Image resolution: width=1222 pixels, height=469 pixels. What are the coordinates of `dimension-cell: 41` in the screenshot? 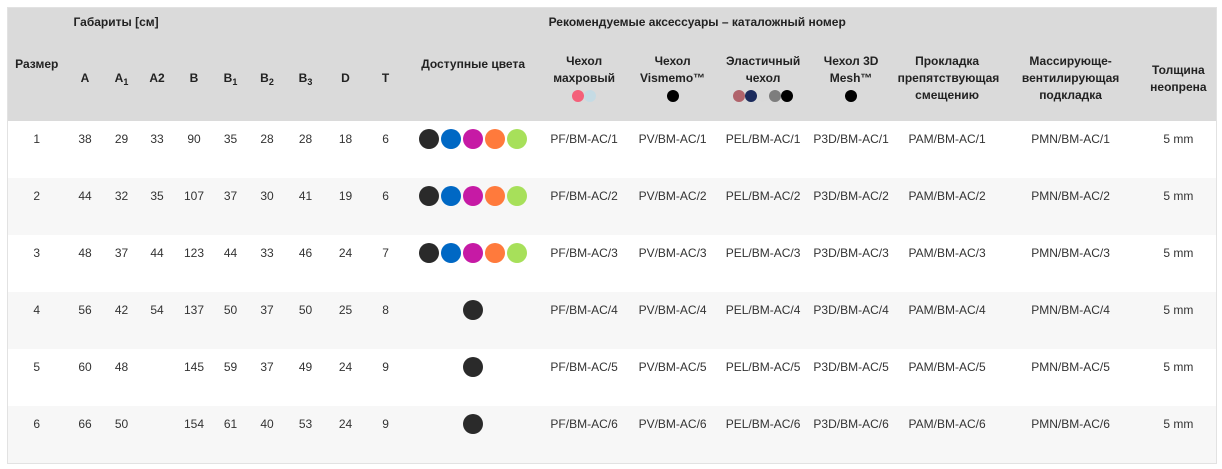 It's located at (305, 206).